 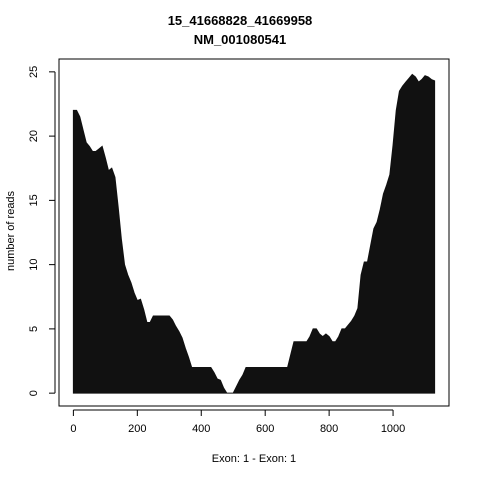 I want to click on y-tick-label: 10, so click(x=34, y=265).